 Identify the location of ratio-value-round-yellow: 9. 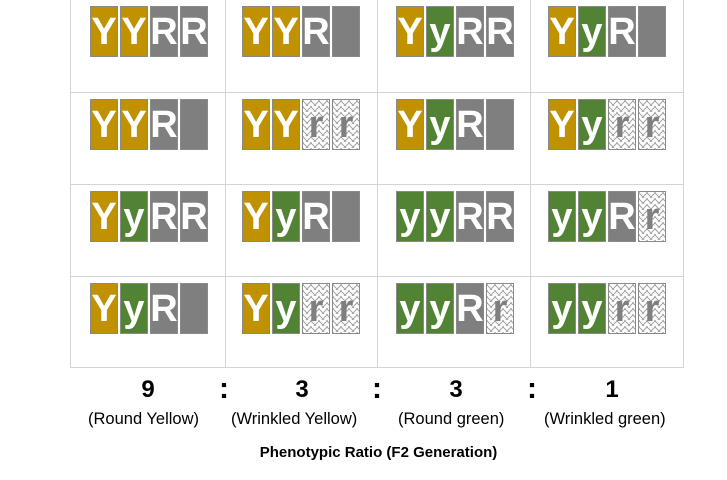
(148, 389).